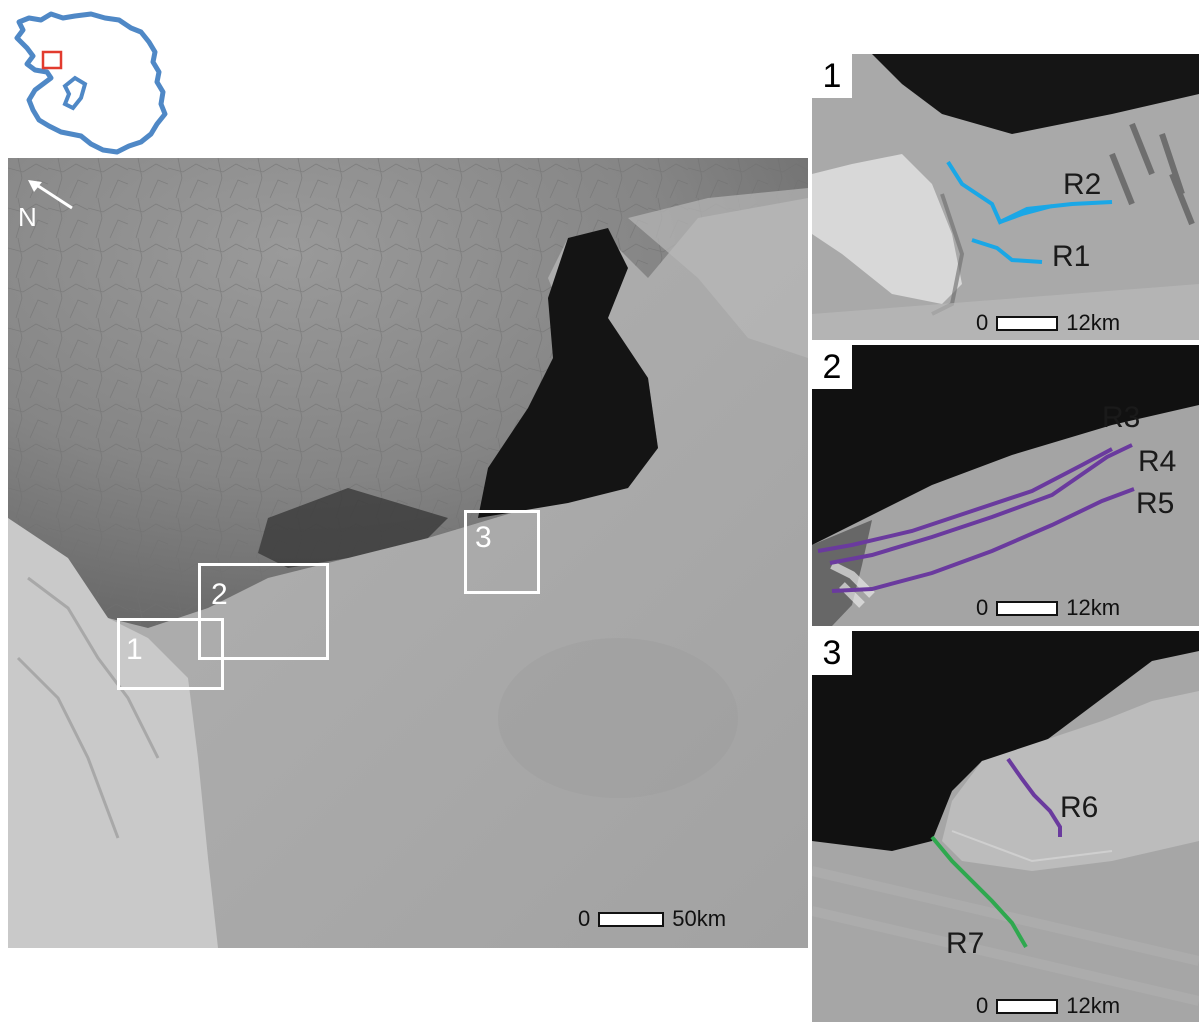  I want to click on route-r3-line, so click(965, 500).